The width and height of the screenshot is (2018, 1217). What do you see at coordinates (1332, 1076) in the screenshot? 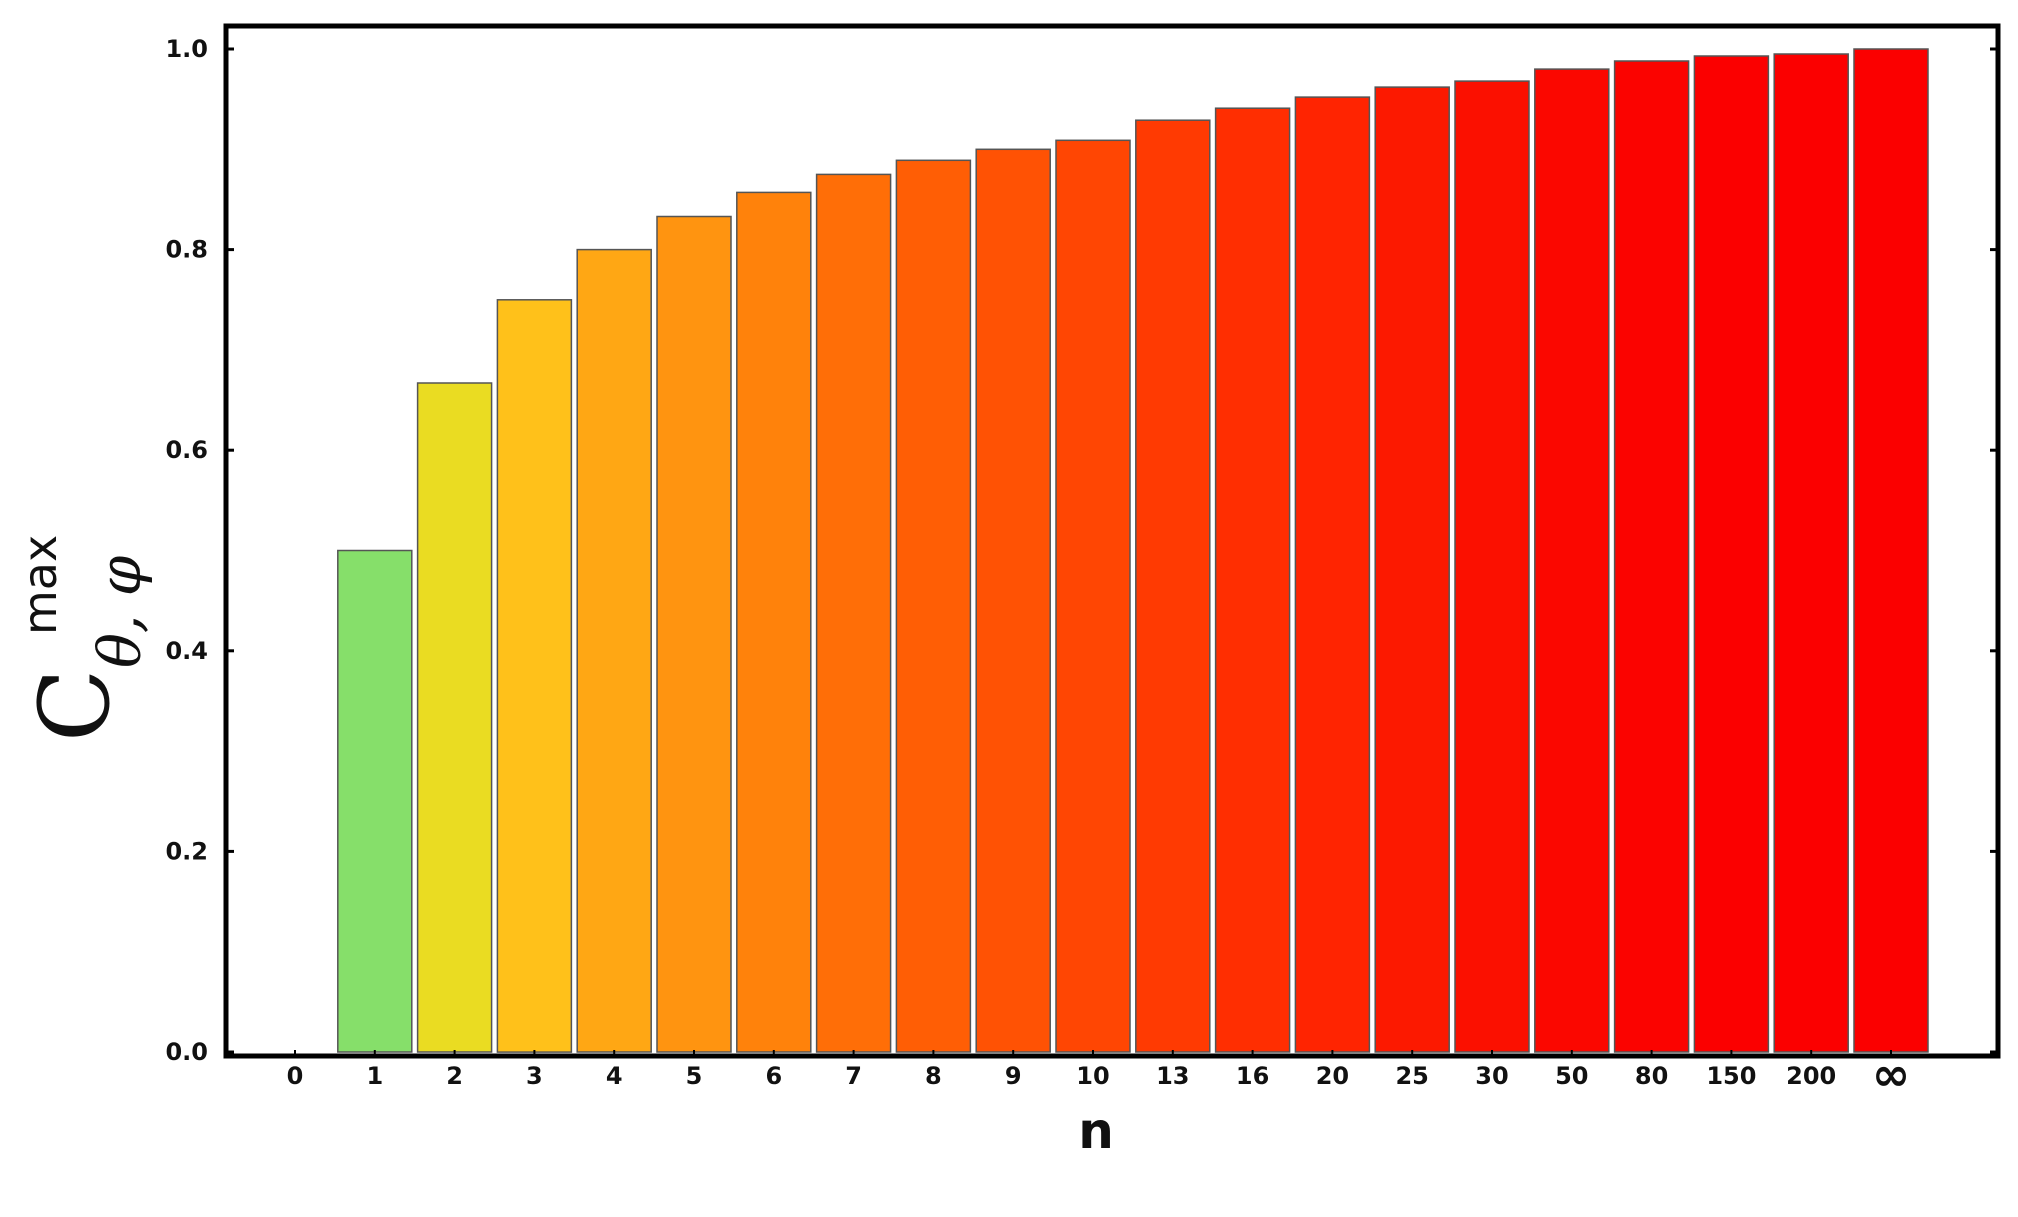
I see `x-tick-label-13: 20` at bounding box center [1332, 1076].